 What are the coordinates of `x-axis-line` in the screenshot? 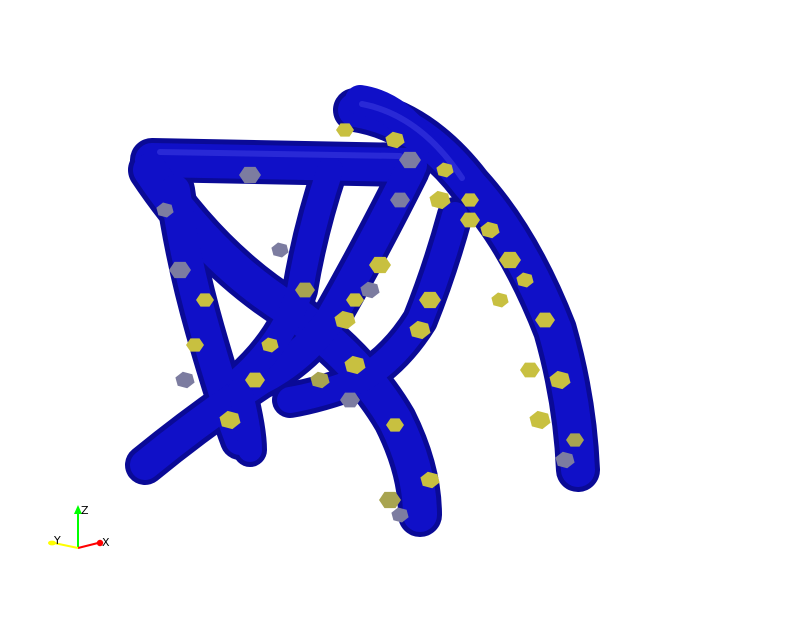 It's located at (88, 545).